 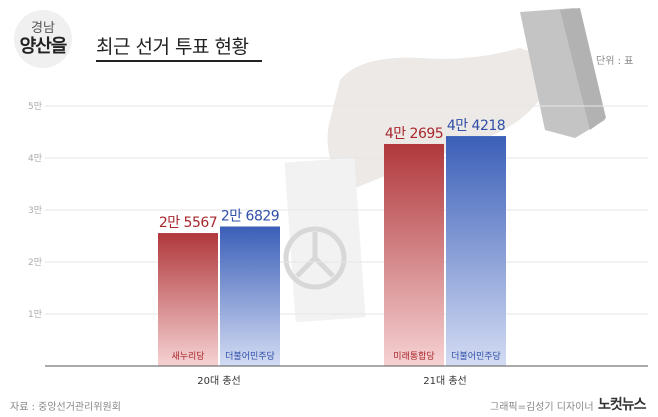 I want to click on y-tick-label: 3만, so click(x=35, y=210).